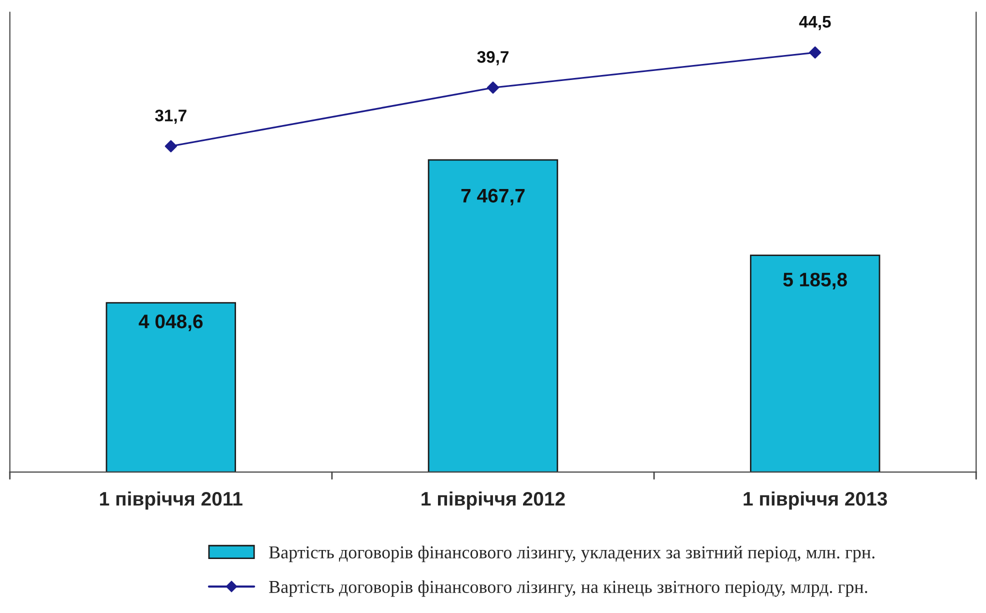 Image resolution: width=986 pixels, height=613 pixels. Describe the element at coordinates (492, 58) in the screenshot. I see `data-label: 39,7` at that location.